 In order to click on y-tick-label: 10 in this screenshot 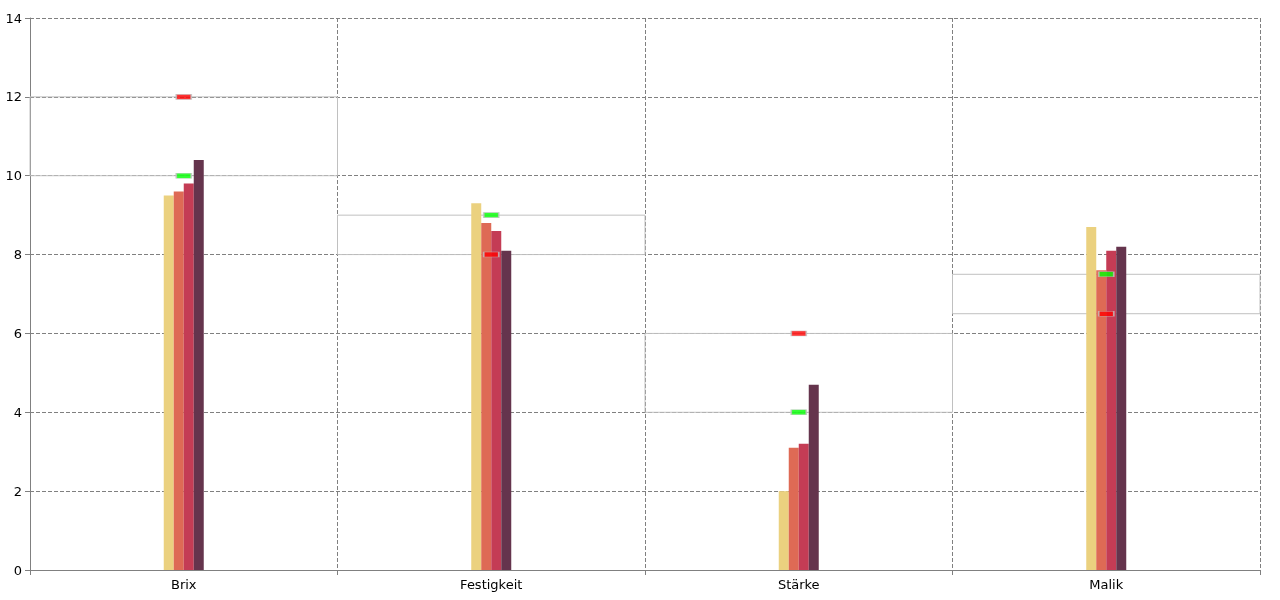, I will do `click(13, 176)`.